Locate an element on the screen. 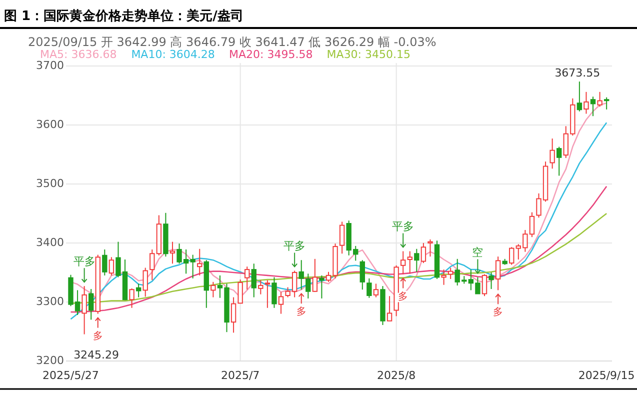  annotation: 3673.55 is located at coordinates (577, 73).